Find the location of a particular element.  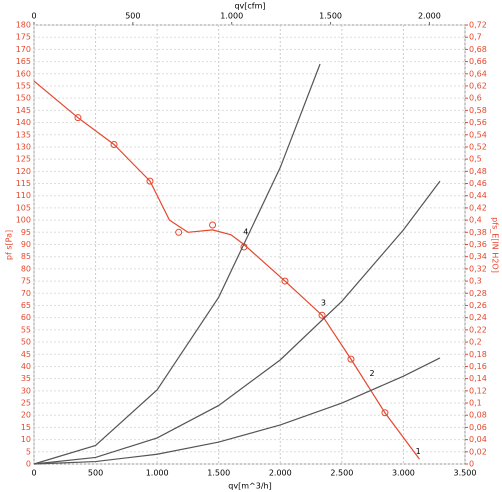

y-tick-label: 160 is located at coordinates (23, 73).